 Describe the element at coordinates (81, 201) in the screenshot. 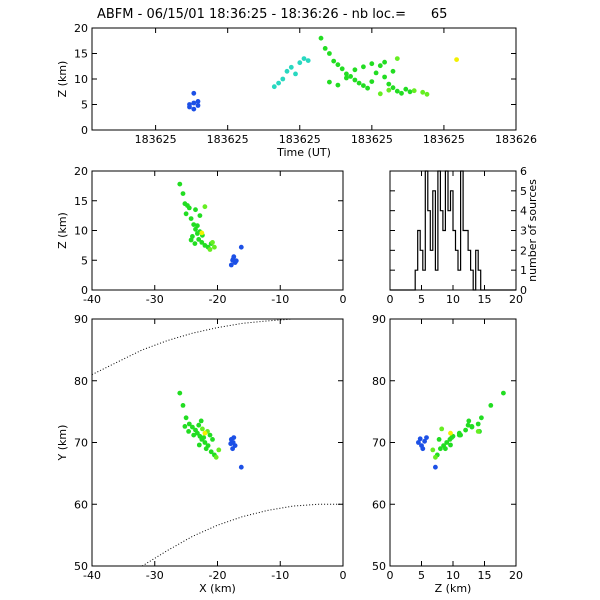

I see `x_z-y-tick-label: 15` at that location.